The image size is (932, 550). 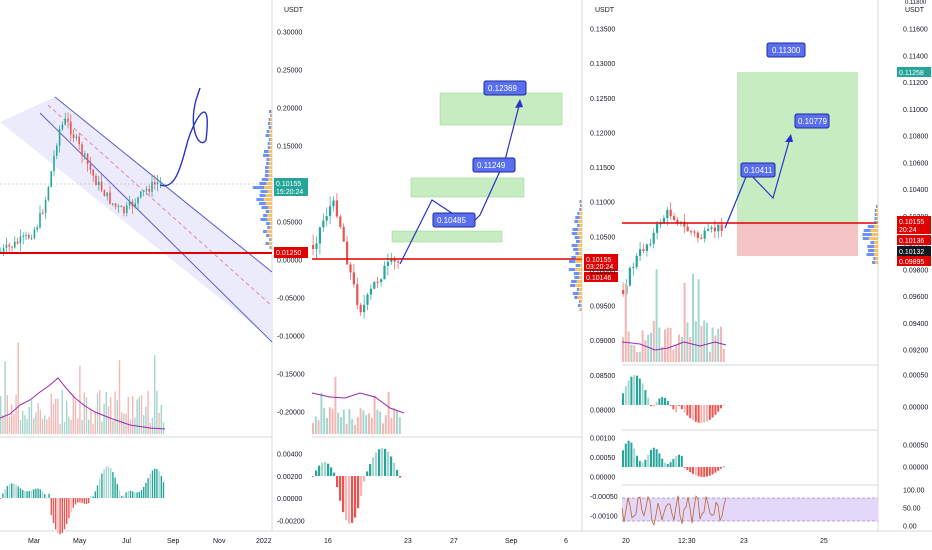 I want to click on middle-target-label-2: 0.11249, so click(x=494, y=165).